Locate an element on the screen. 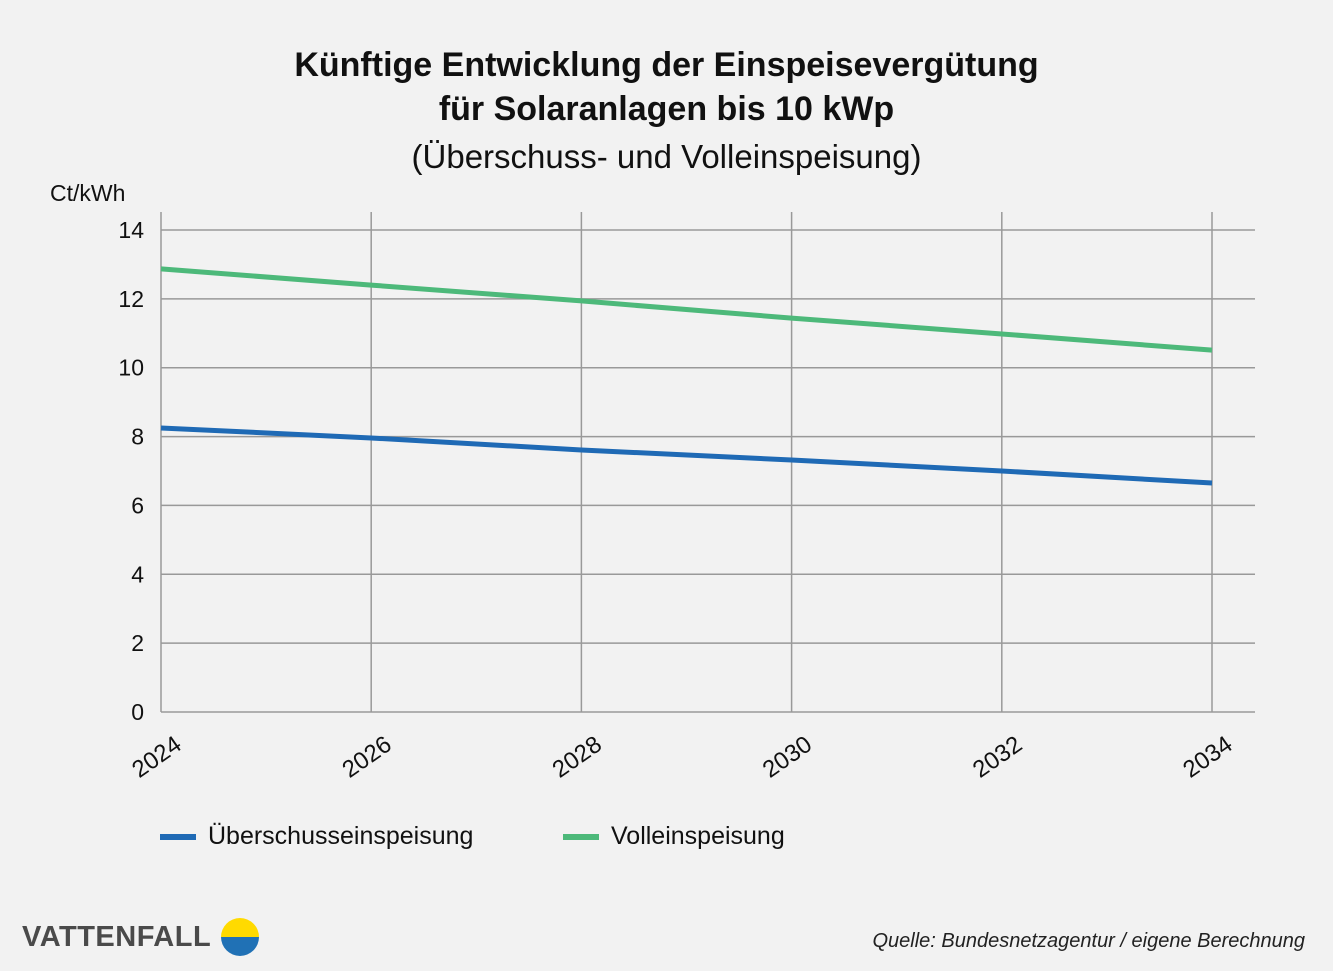 This screenshot has width=1333, height=971. chart-title-line2: für Solaranlagen bis 10 kWp is located at coordinates (666, 109).